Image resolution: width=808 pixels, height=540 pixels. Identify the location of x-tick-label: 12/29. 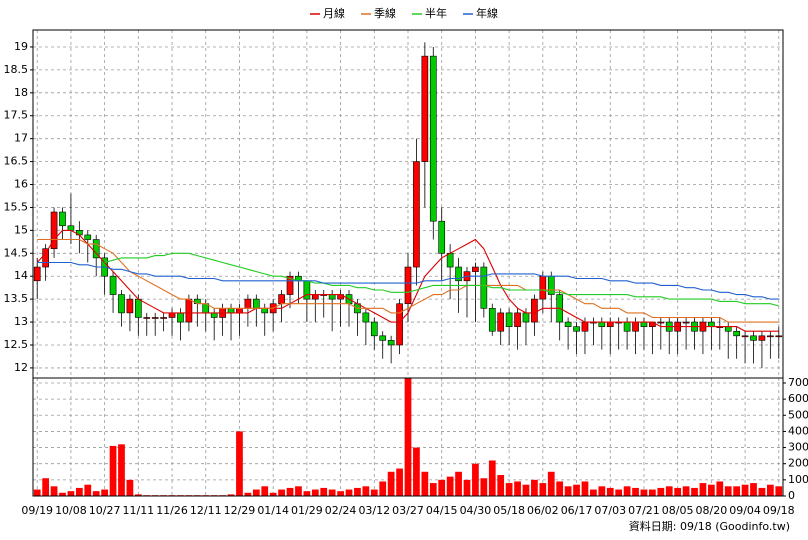
(240, 510).